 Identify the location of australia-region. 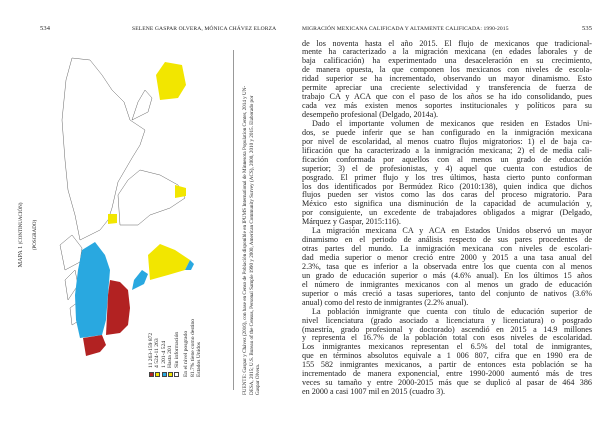
(171, 81).